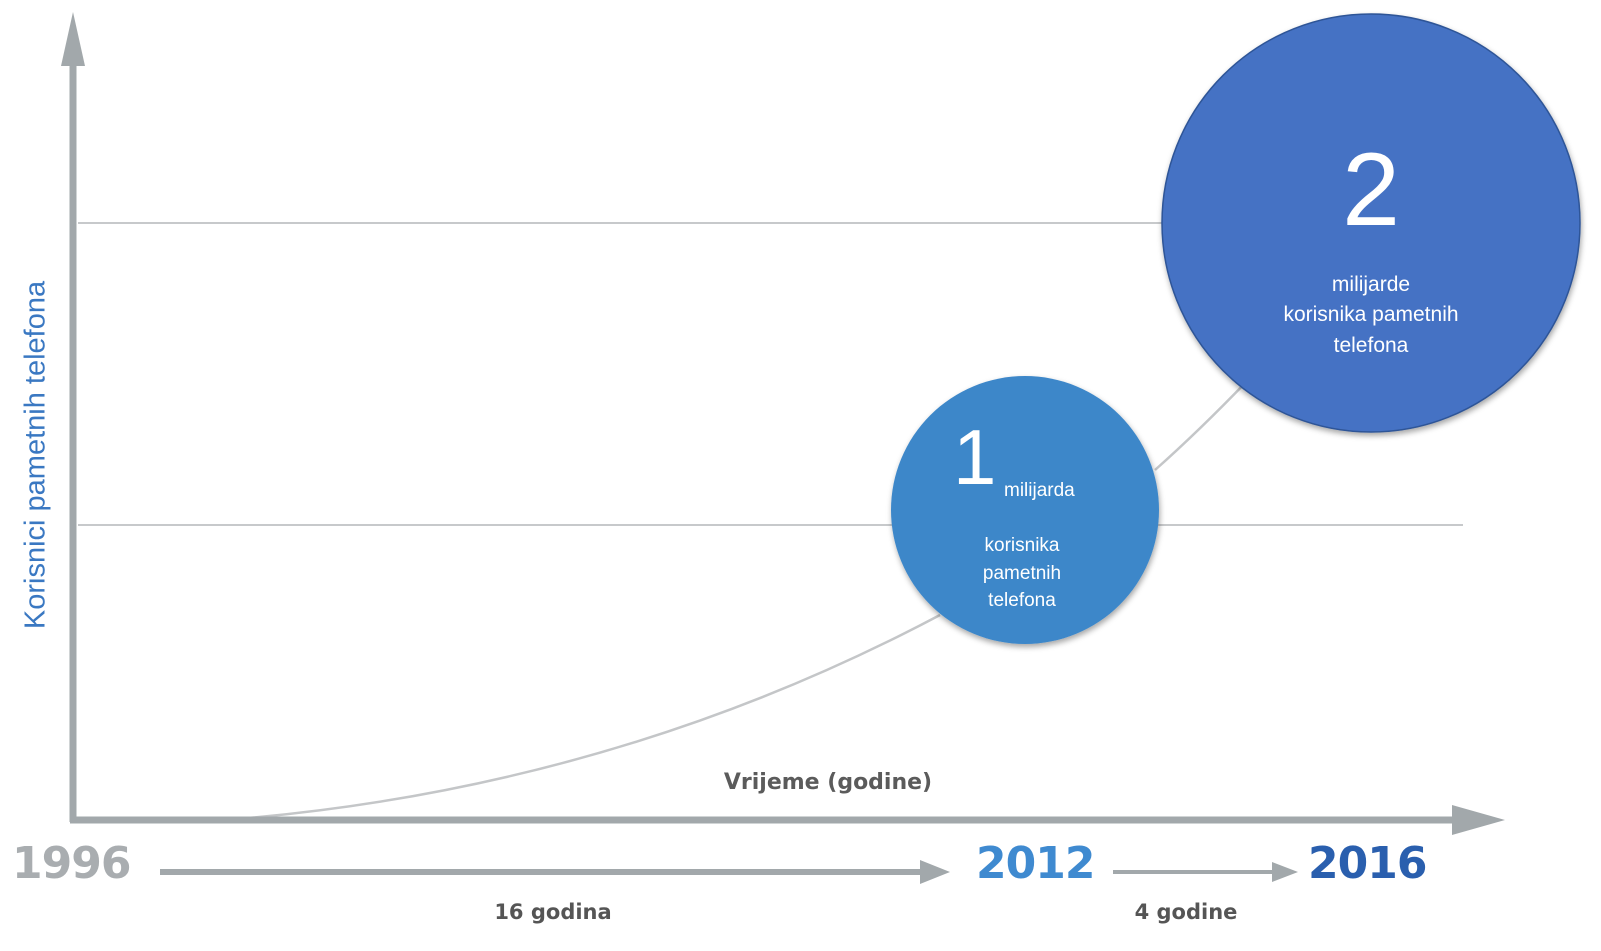 The image size is (1601, 951). Describe the element at coordinates (35, 455) in the screenshot. I see `y-axis-label: Korisnici pametnih telefona` at that location.